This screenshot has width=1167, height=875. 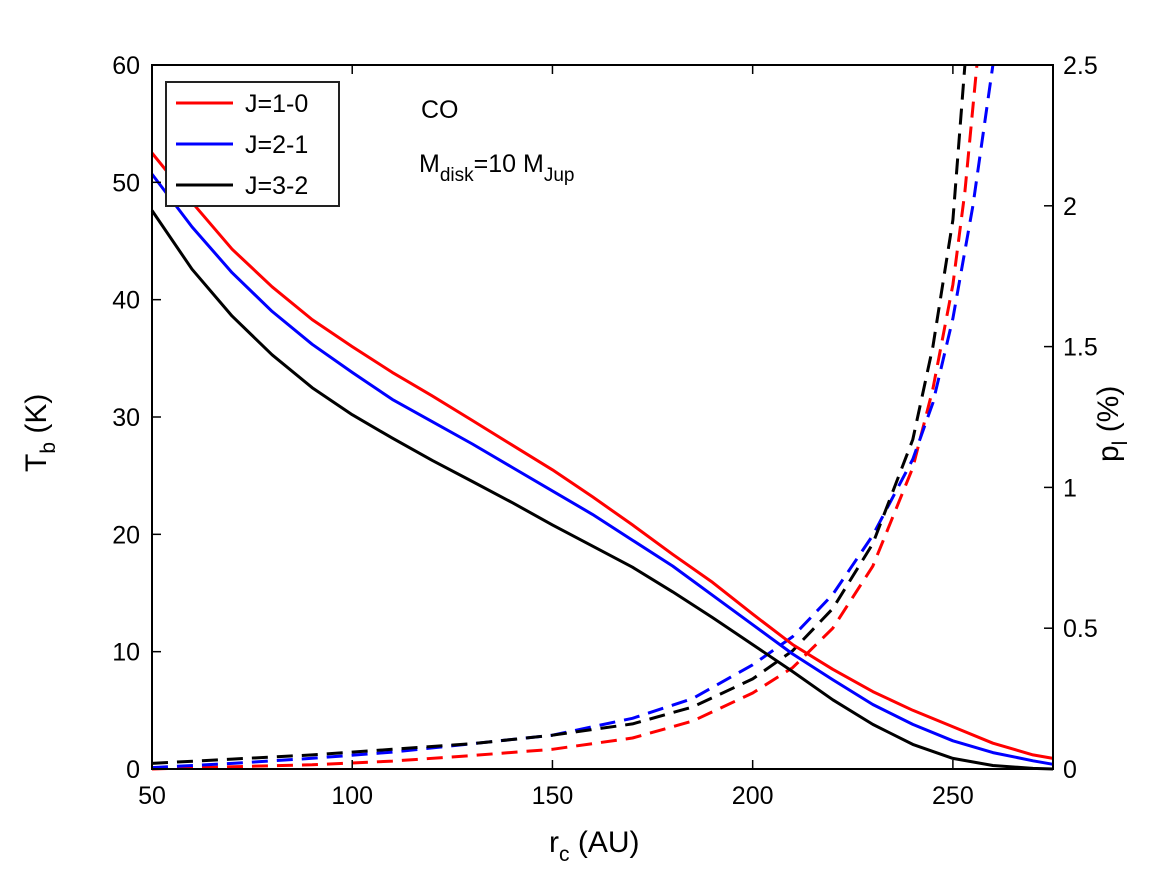 What do you see at coordinates (36, 463) in the screenshot?
I see `y-left-axis-title-main: T` at bounding box center [36, 463].